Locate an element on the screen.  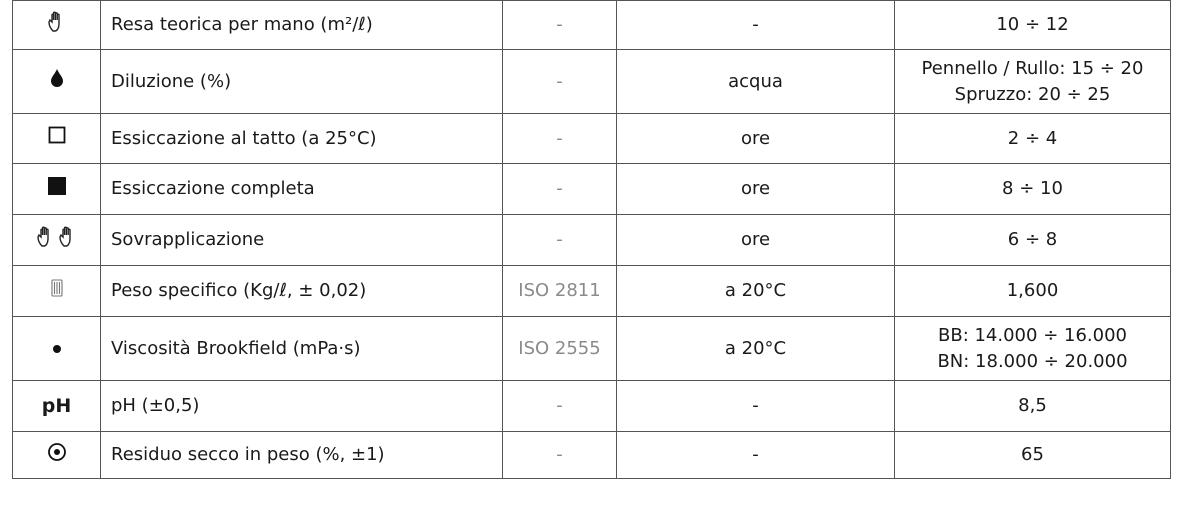
value-text: 8,5 is located at coordinates (1032, 405).